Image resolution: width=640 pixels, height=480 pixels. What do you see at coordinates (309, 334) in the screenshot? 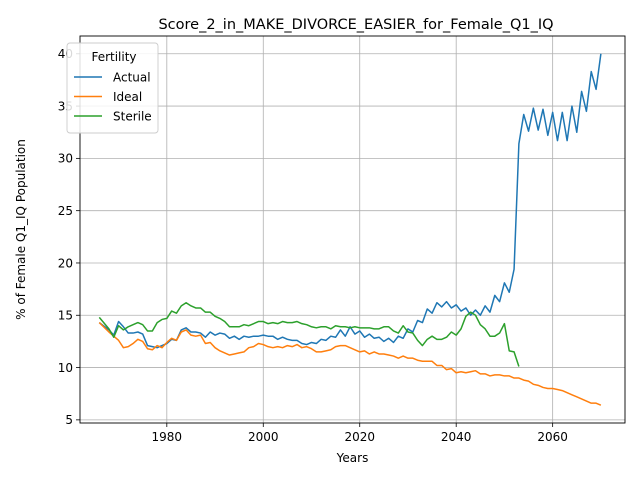
I see `series-line-sterile` at bounding box center [309, 334].